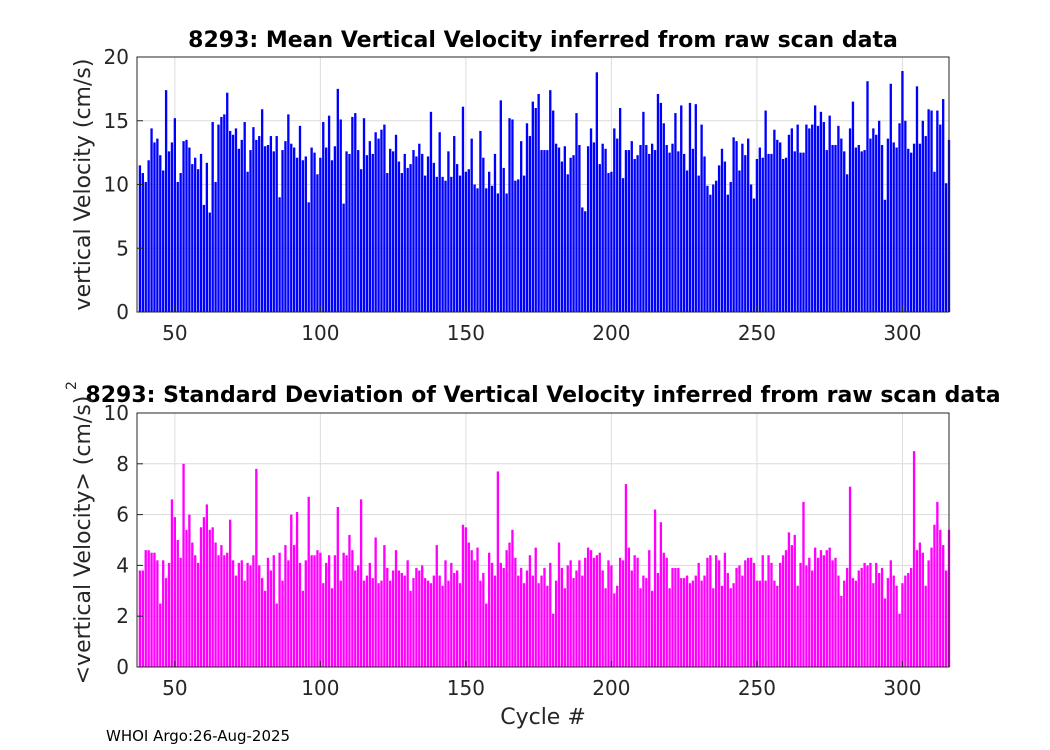 Image resolution: width=1050 pixels, height=750 pixels. I want to click on top-x-tick-label: 250, so click(757, 333).